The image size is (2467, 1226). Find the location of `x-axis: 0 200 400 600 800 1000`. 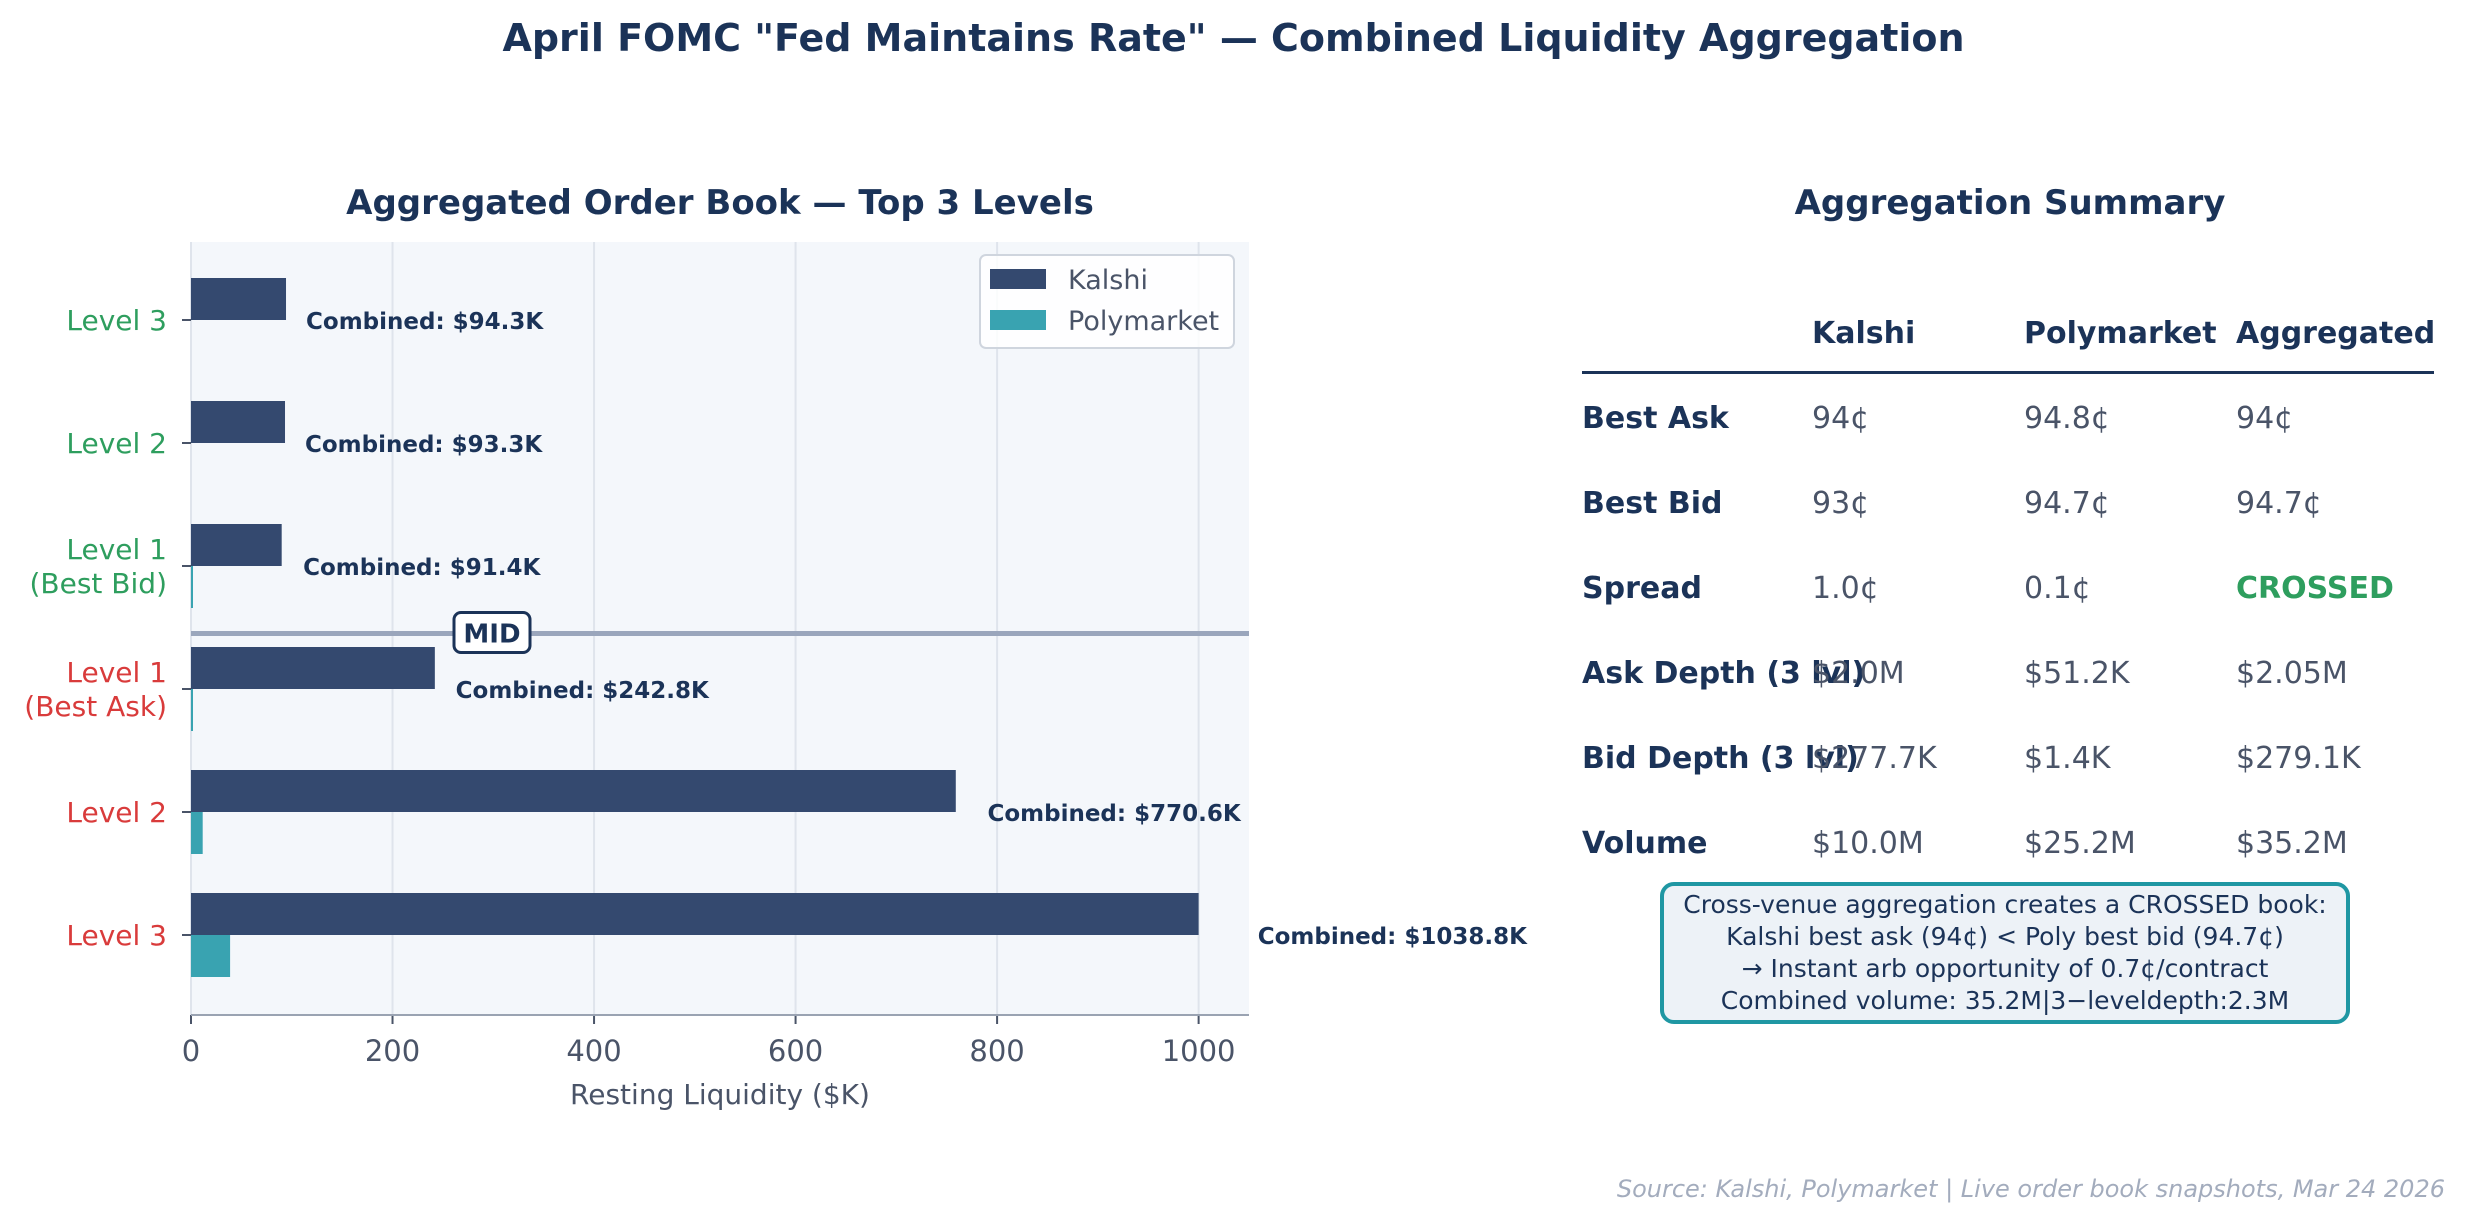

x-axis: 0 200 400 600 800 1000 is located at coordinates (715, 1041).